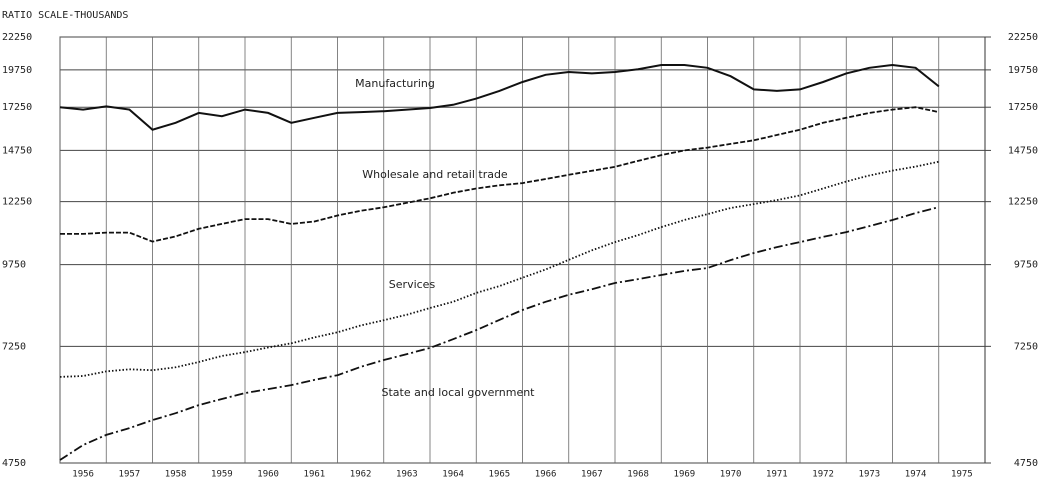 Image resolution: width=1041 pixels, height=481 pixels. Describe the element at coordinates (1023, 70) in the screenshot. I see `y2-tick-label: 19750` at that location.